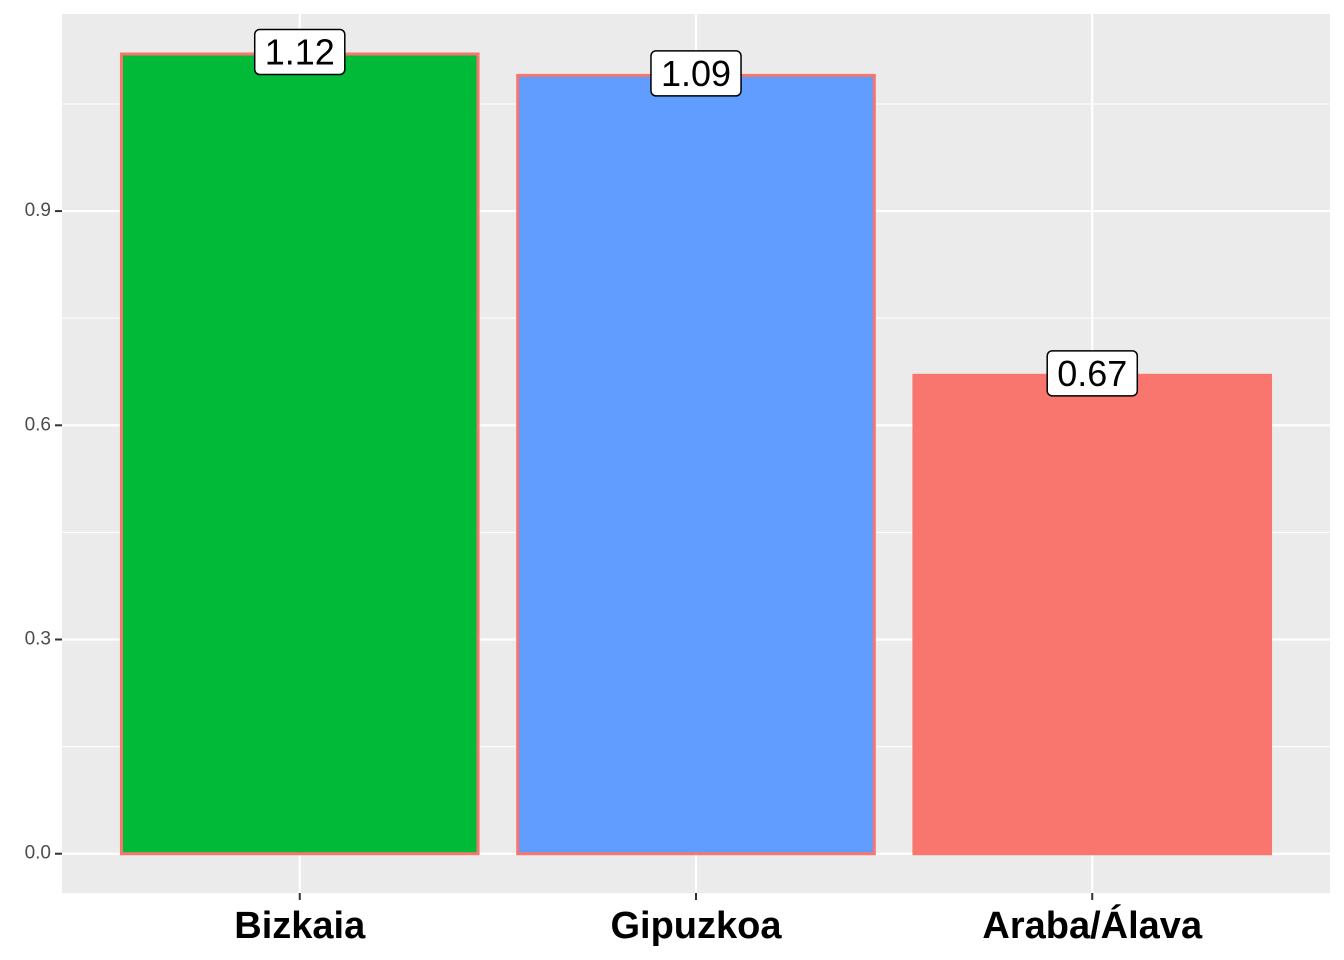 Image resolution: width=1344 pixels, height=960 pixels. I want to click on x-tick-label: Araba/Álava, so click(1092, 925).